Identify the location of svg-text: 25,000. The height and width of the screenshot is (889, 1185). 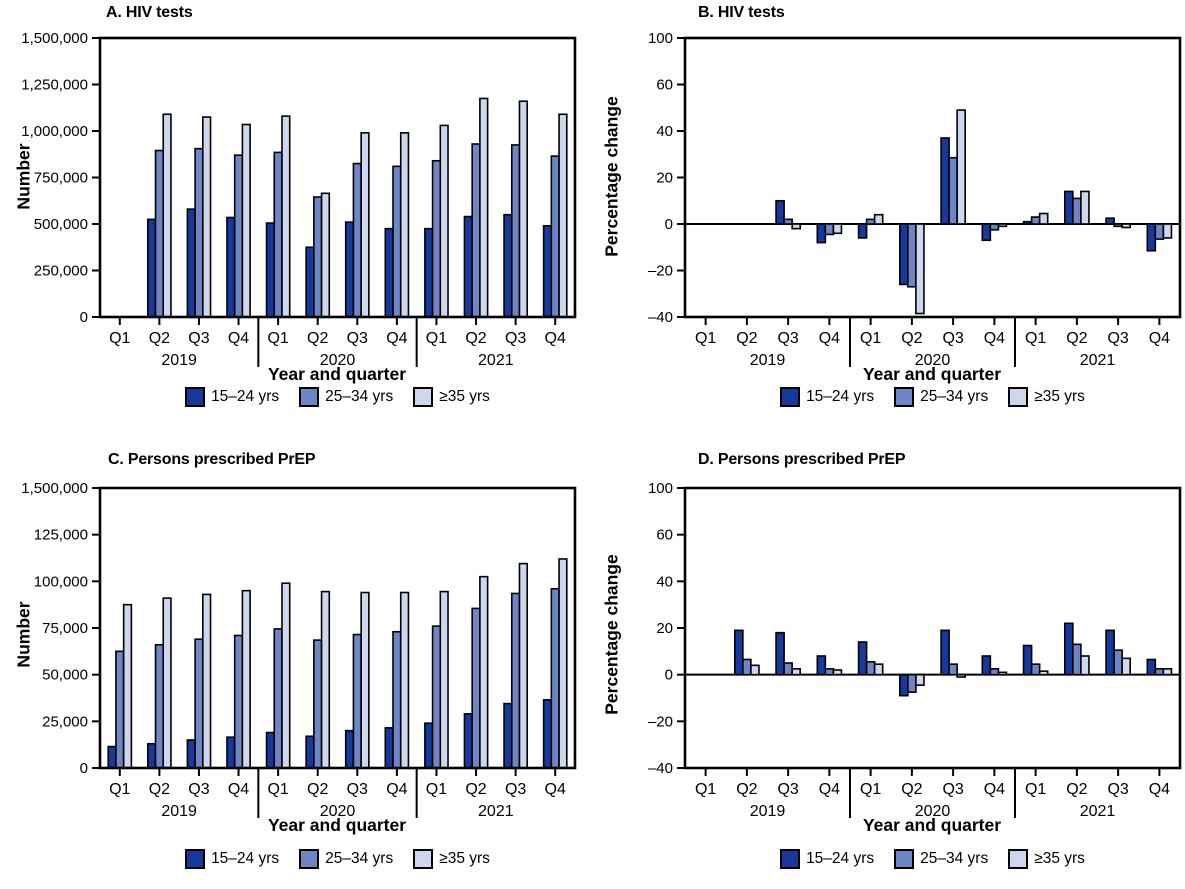
(65, 721).